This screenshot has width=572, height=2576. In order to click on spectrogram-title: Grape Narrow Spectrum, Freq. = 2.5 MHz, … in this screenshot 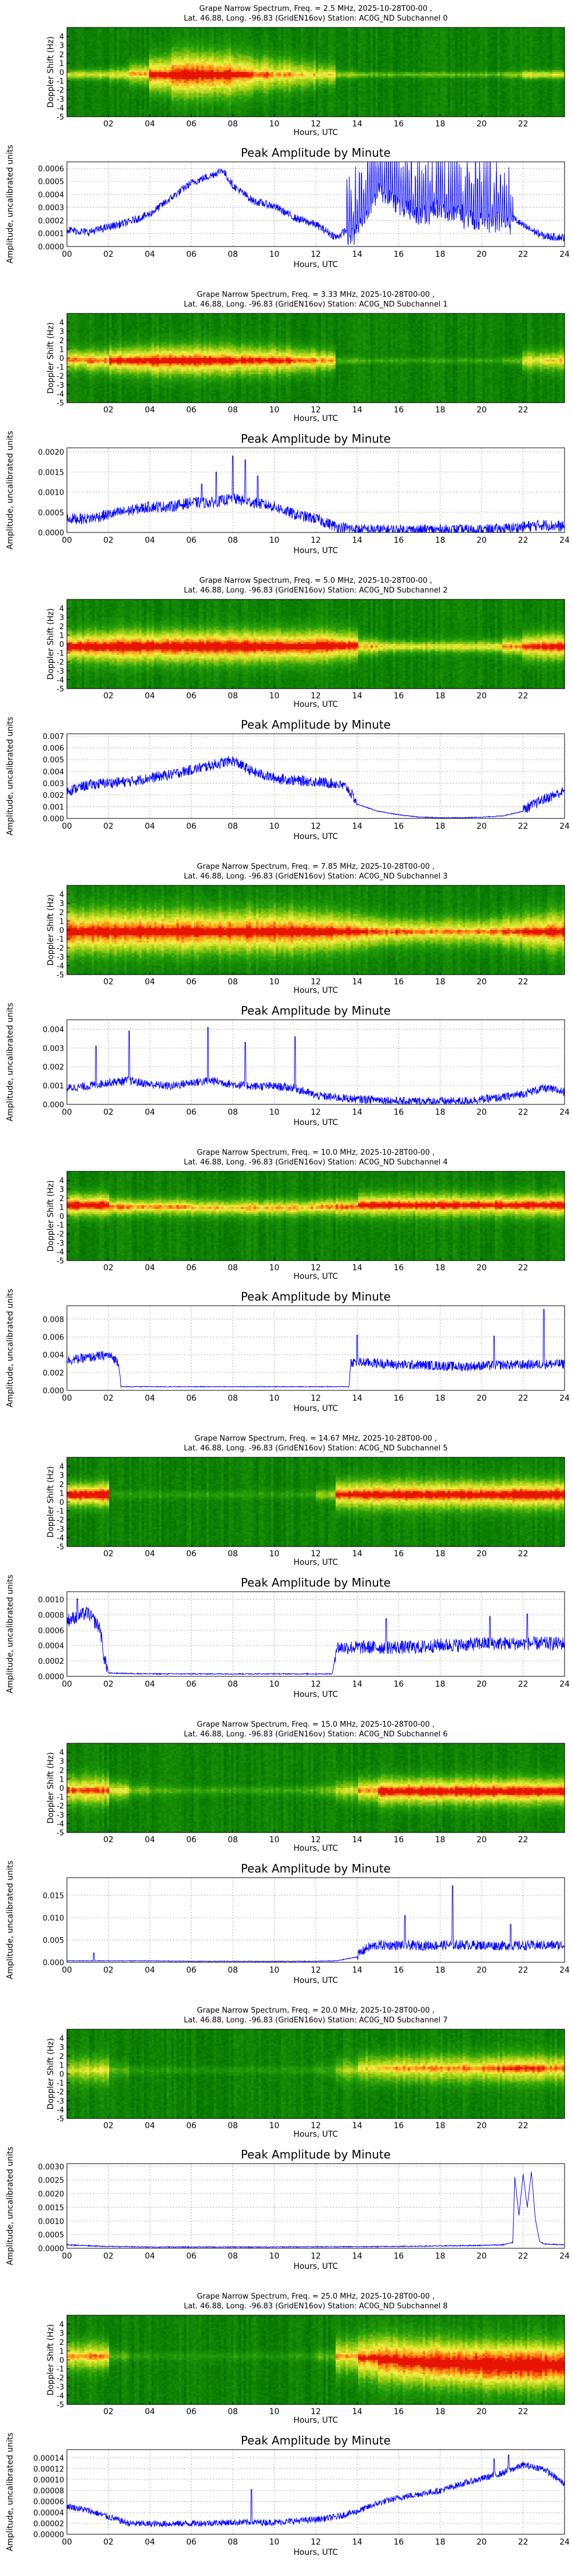, I will do `click(315, 9)`.